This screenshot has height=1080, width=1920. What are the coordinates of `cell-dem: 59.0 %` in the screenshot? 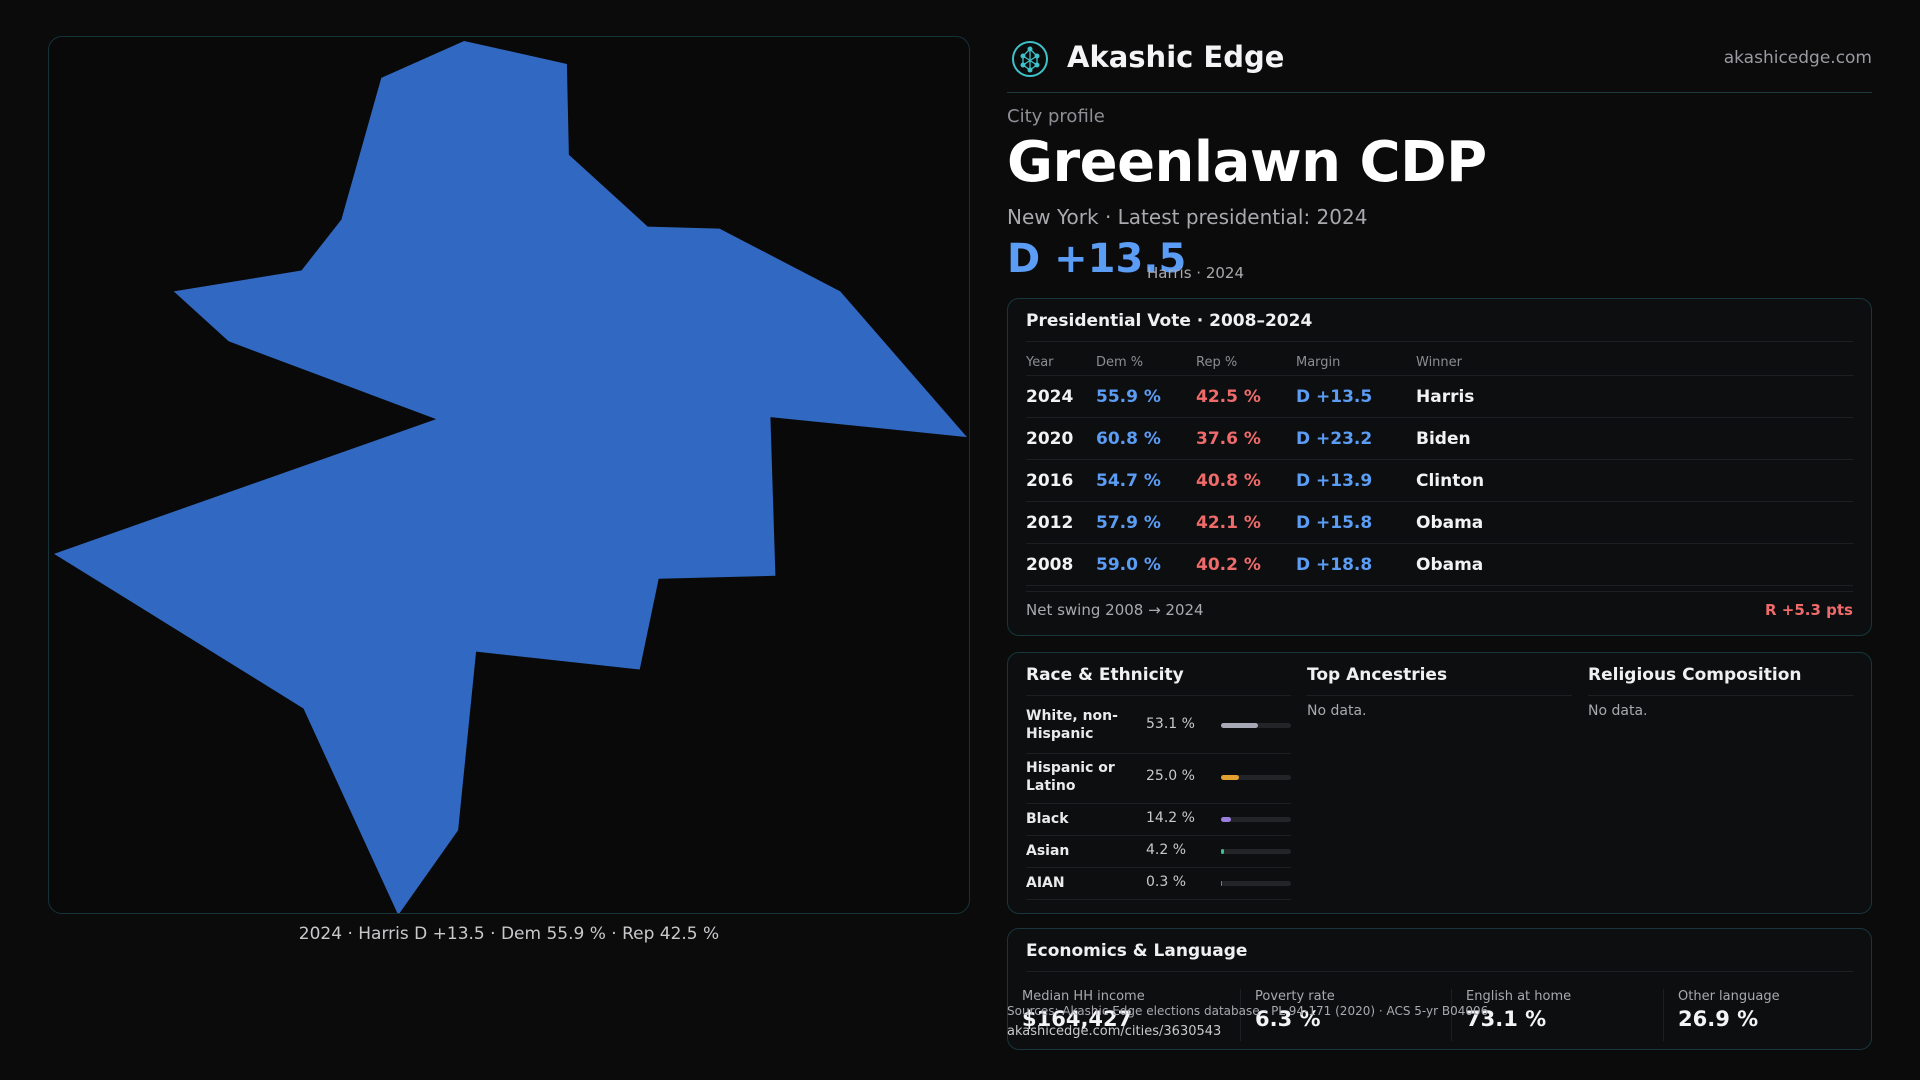 It's located at (1128, 565).